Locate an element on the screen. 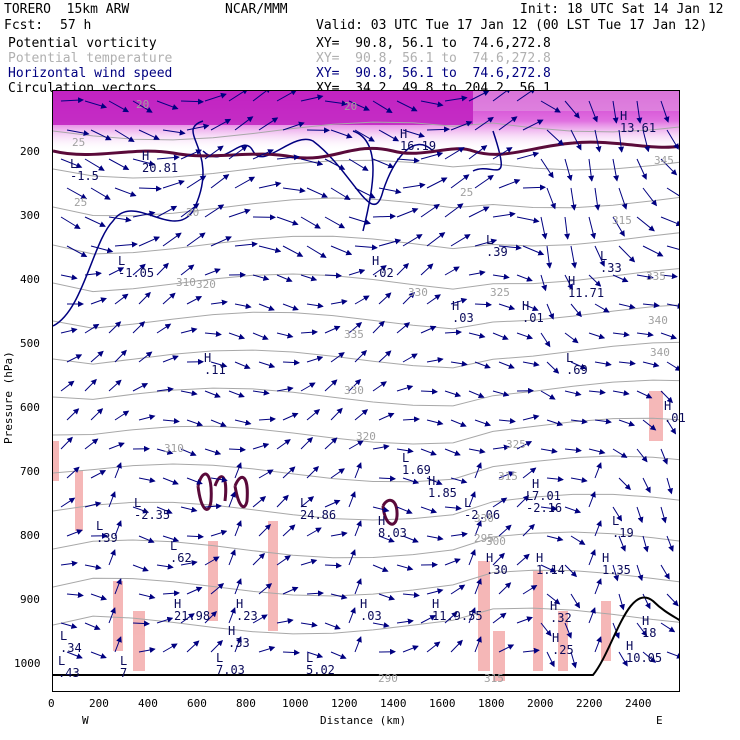 The width and height of the screenshot is (740, 740). pressure-extremum-label: H 1.35 is located at coordinates (616, 564).